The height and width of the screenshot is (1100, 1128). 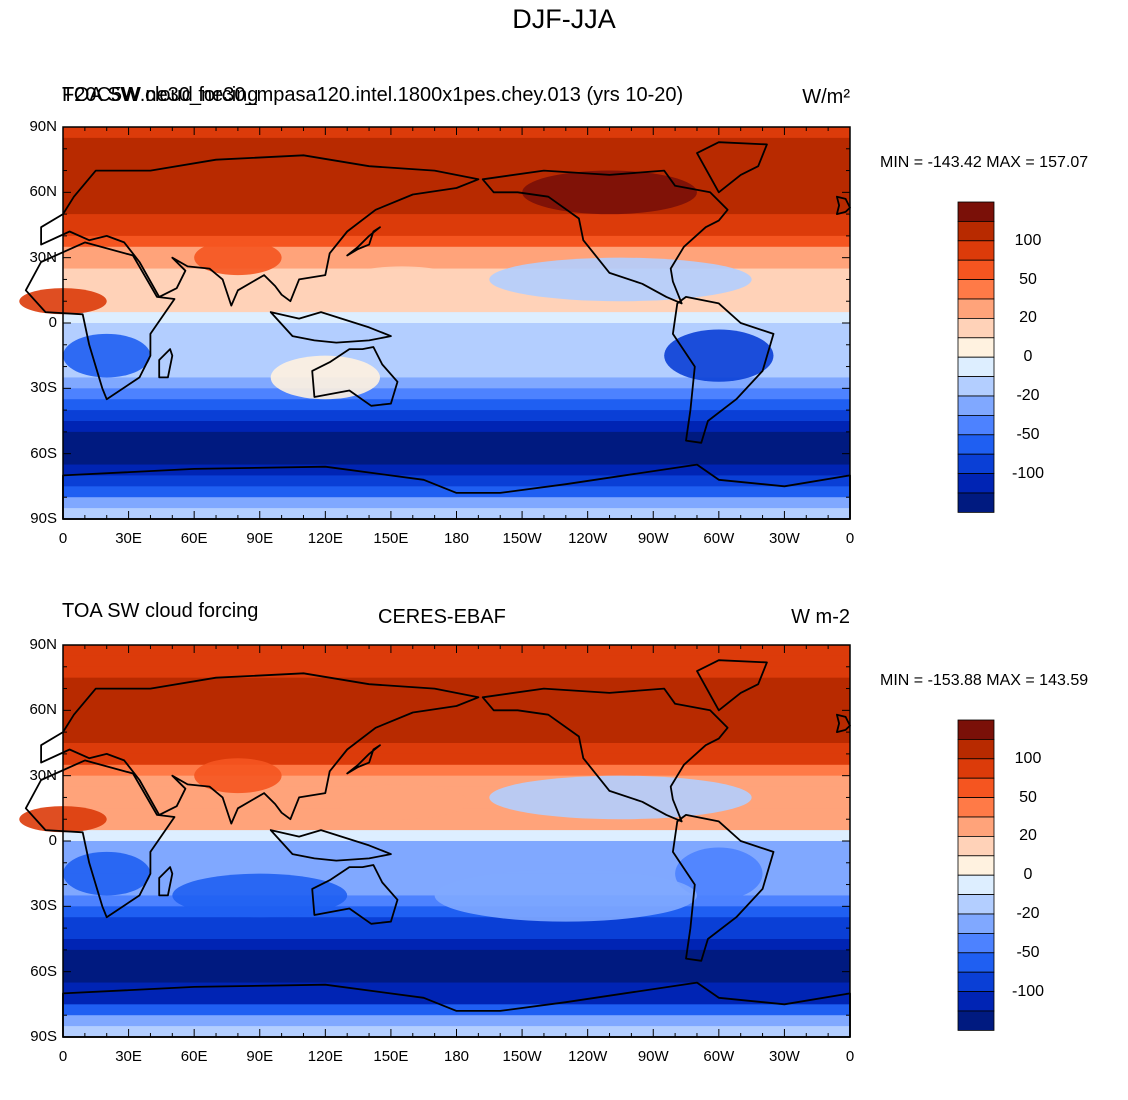 What do you see at coordinates (1028, 875) in the screenshot?
I see `colorbar-label: 0` at bounding box center [1028, 875].